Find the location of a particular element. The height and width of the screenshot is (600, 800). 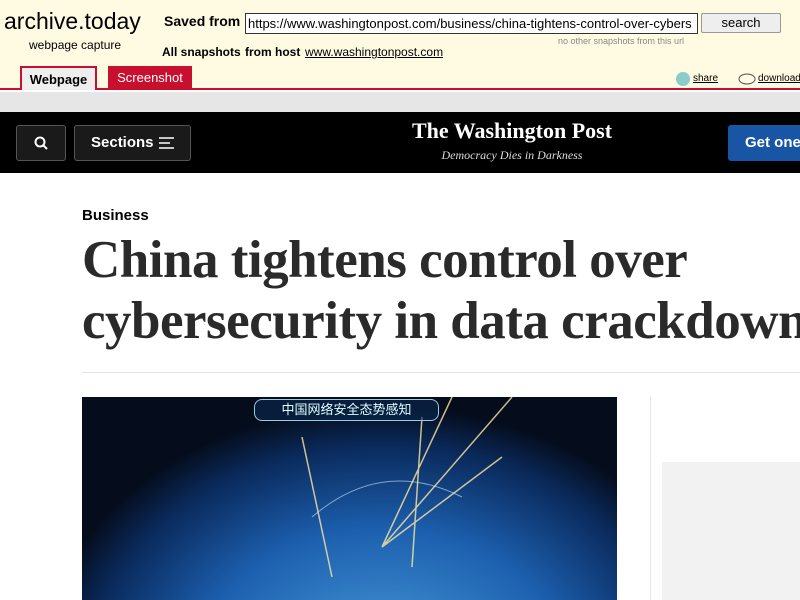

sections-label: Sections is located at coordinates (122, 142).